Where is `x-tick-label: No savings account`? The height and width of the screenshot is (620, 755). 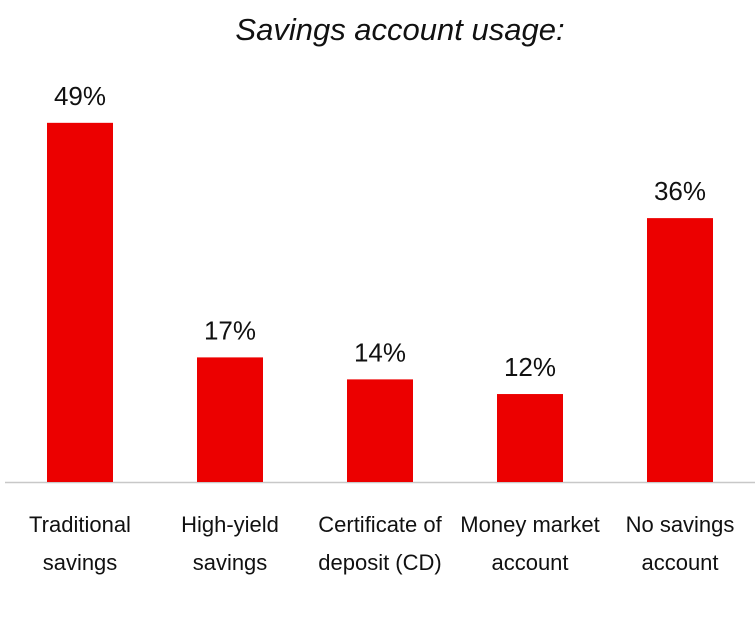 x-tick-label: No savings account is located at coordinates (680, 543).